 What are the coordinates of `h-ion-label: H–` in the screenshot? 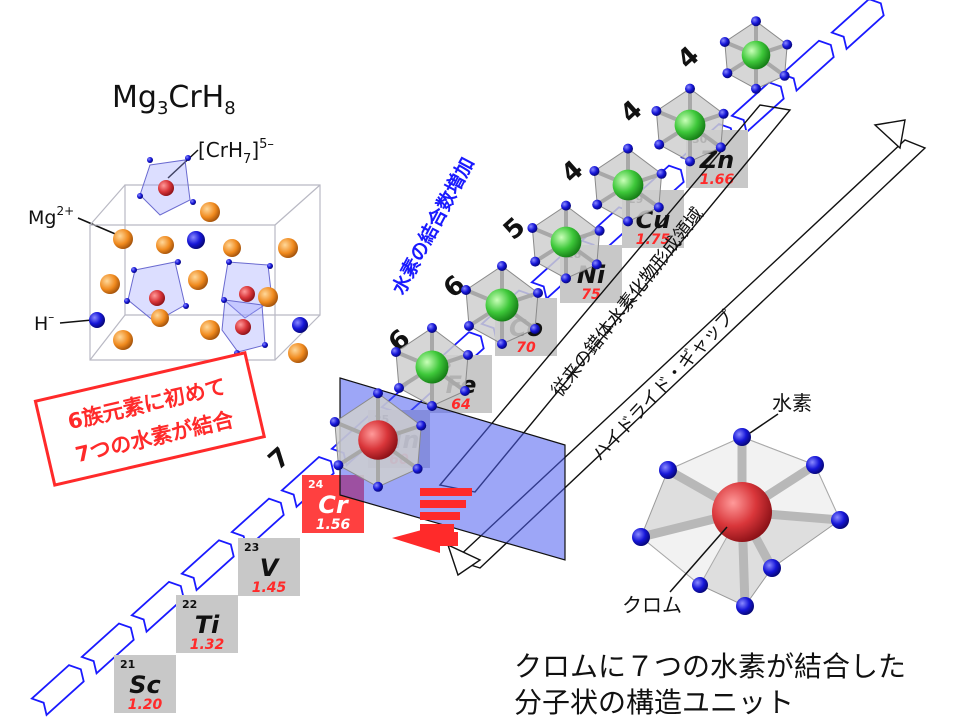 It's located at (44, 322).